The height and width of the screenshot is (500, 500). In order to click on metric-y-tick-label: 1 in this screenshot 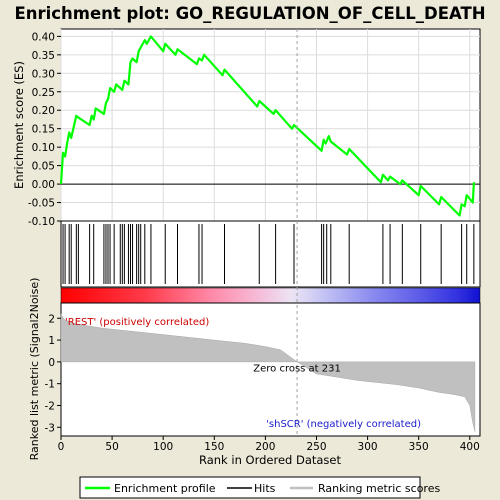, I will do `click(51, 341)`.